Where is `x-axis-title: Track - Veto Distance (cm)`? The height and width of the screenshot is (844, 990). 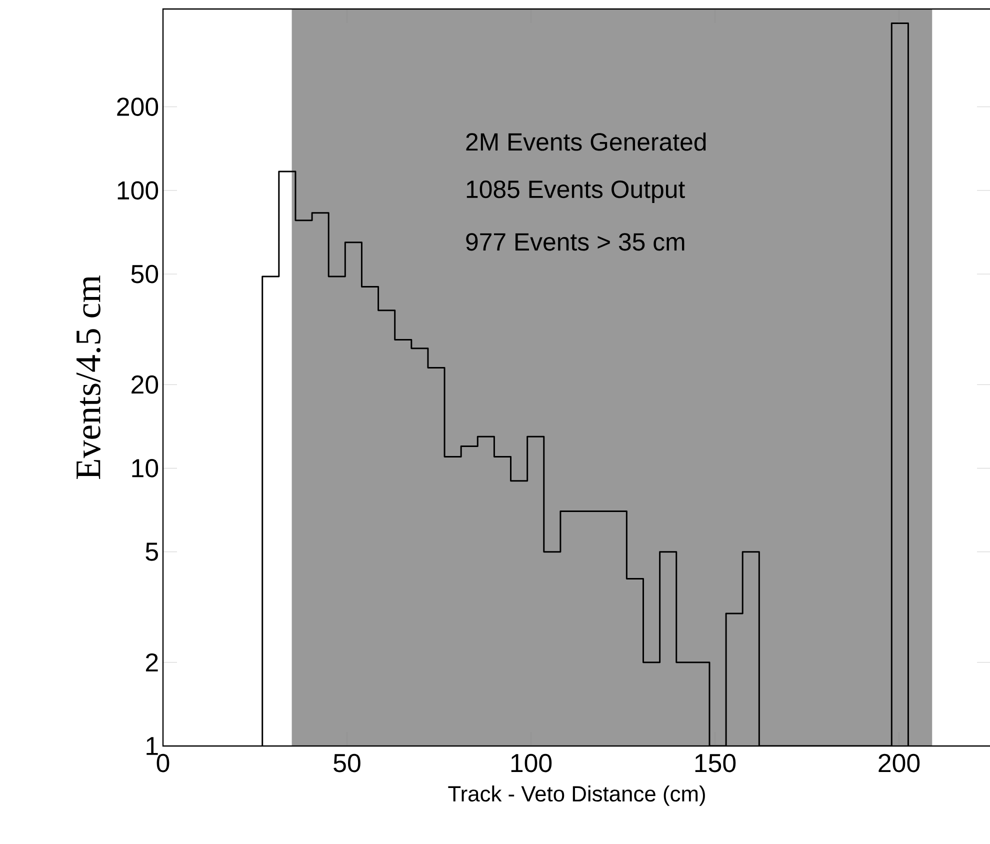
x-axis-title: Track - Veto Distance (cm) is located at coordinates (576, 795).